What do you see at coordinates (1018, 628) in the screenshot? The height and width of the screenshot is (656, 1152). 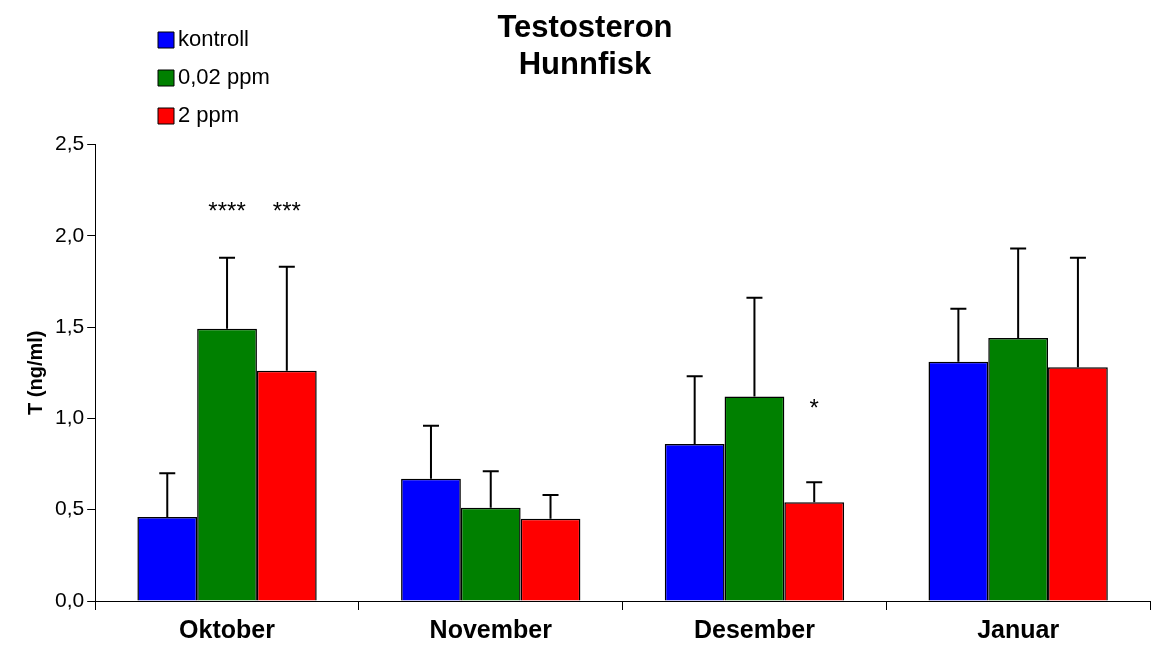 I see `x-tick-label: Januar` at bounding box center [1018, 628].